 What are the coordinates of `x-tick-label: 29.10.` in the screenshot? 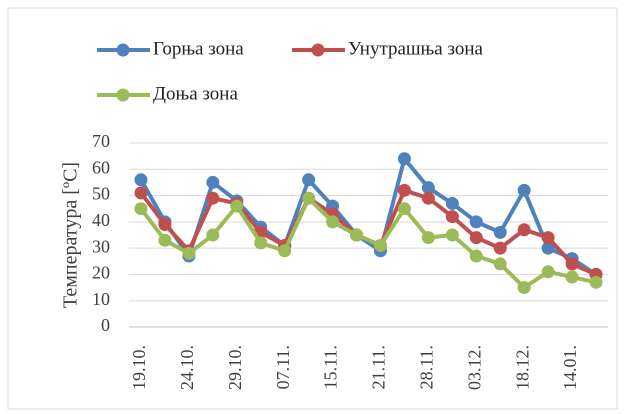 It's located at (235, 367).